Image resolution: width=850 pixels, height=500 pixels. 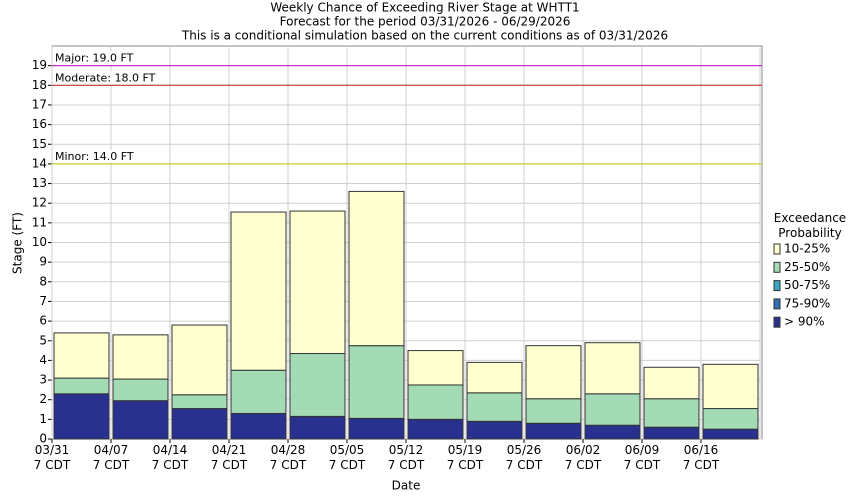 What do you see at coordinates (39, 85) in the screenshot?
I see `y-tick-label: 18` at bounding box center [39, 85].